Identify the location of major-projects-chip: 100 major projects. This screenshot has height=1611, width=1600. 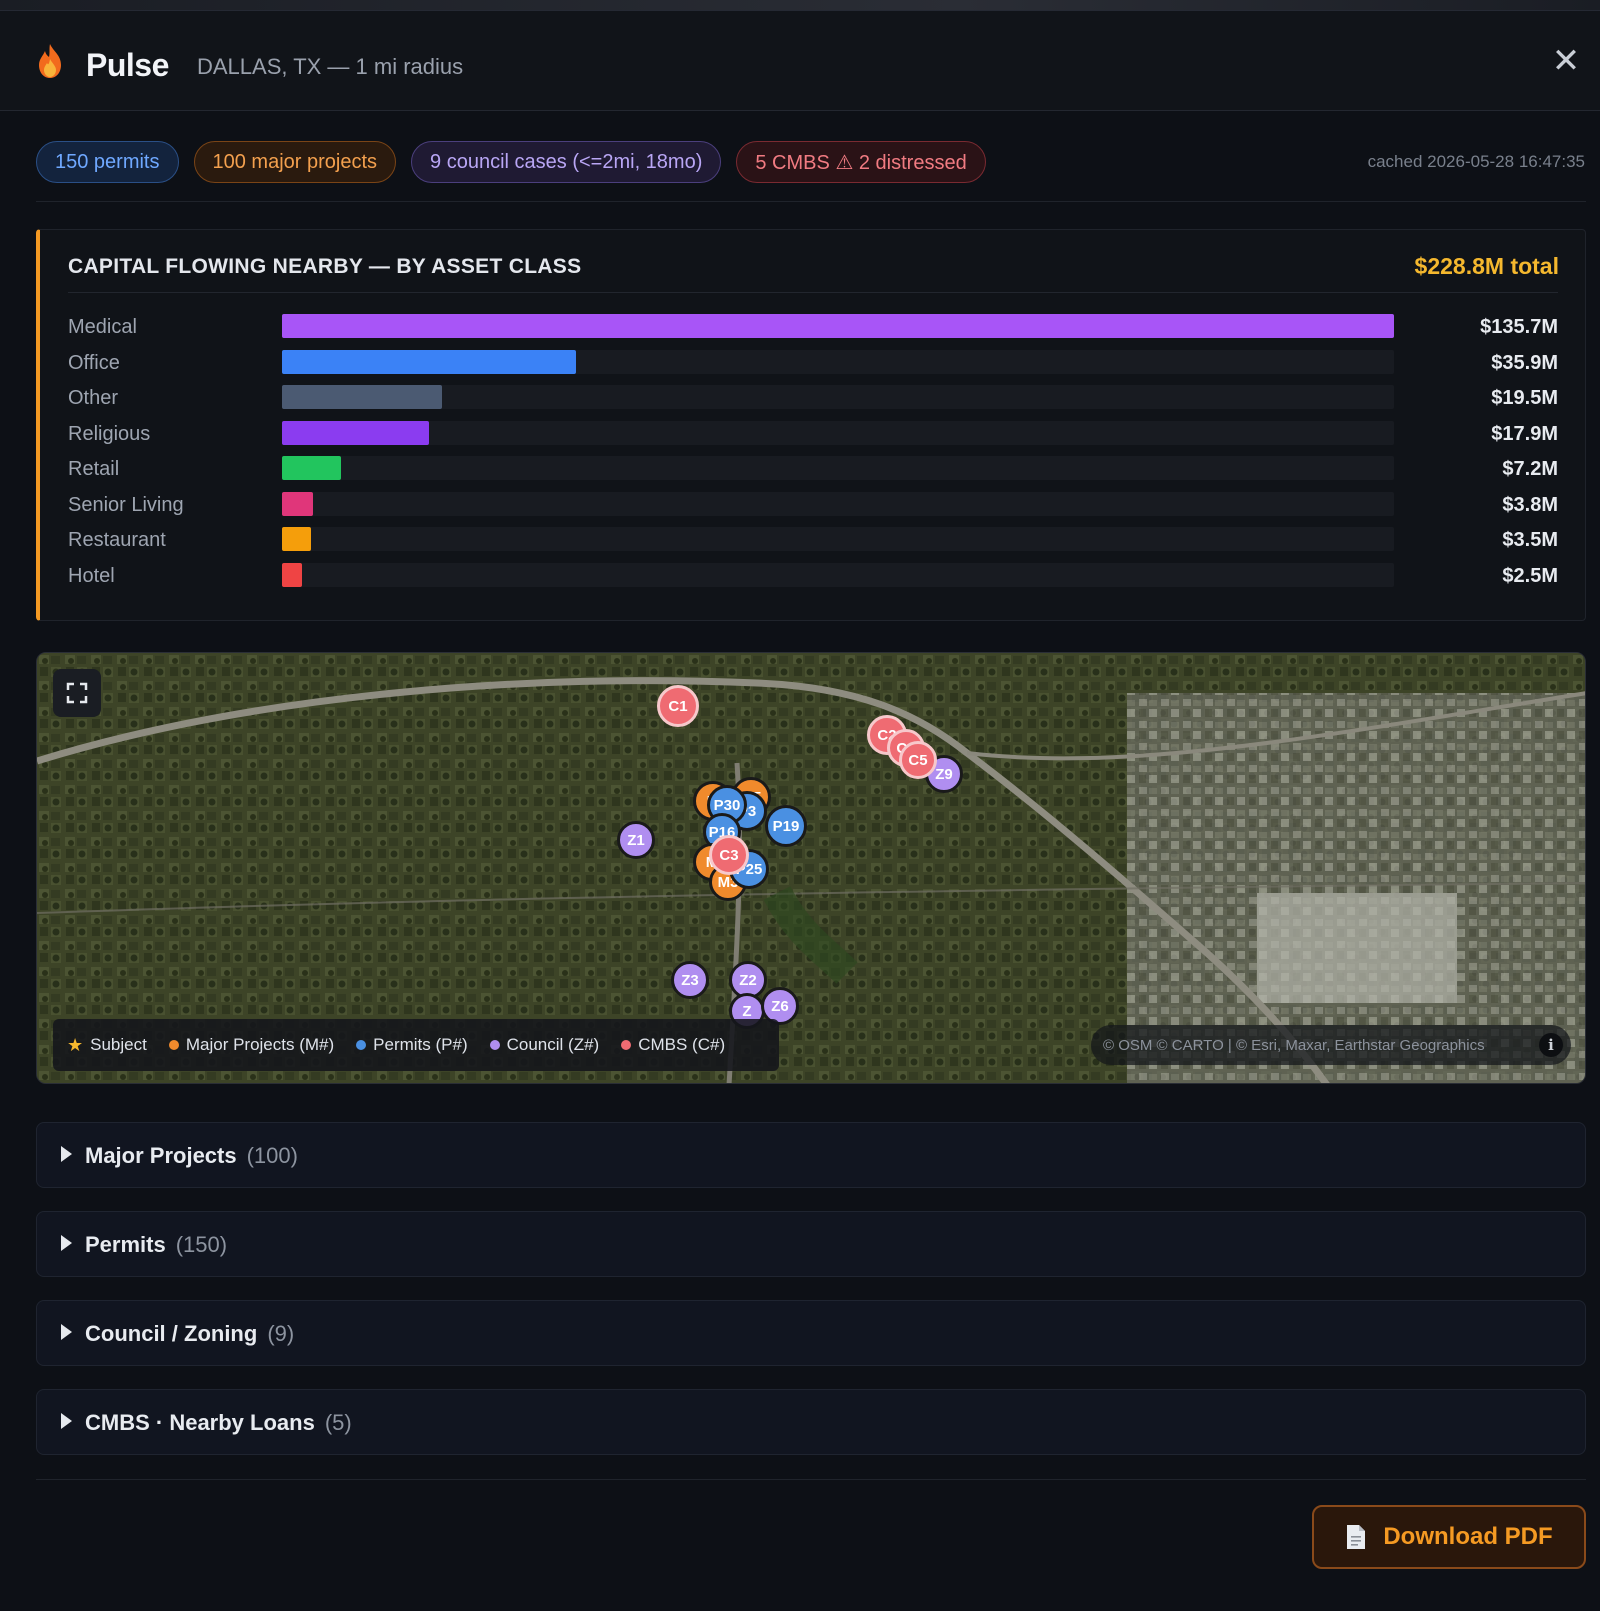
(295, 162).